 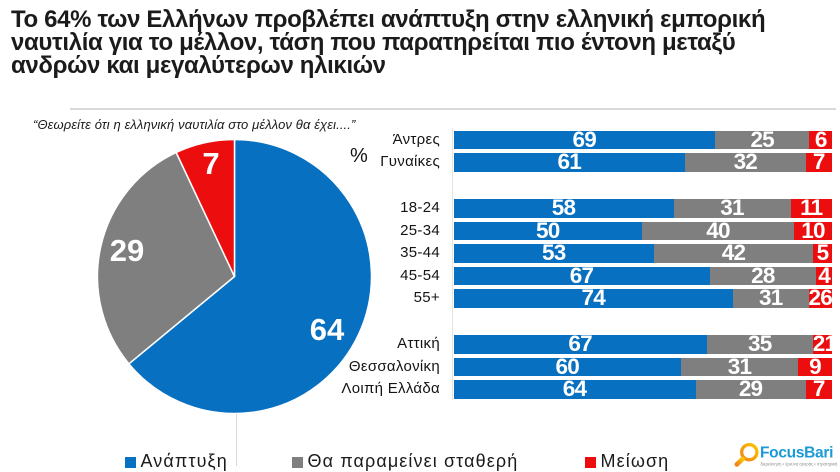 What do you see at coordinates (800, 464) in the screenshot?
I see `svg-text:διερεύνηση ▪ έρευνα αγοράς ▪ σ: διερεύνηση ▪ έρευνα αγοράς ▪ στρατηγική` at bounding box center [800, 464].